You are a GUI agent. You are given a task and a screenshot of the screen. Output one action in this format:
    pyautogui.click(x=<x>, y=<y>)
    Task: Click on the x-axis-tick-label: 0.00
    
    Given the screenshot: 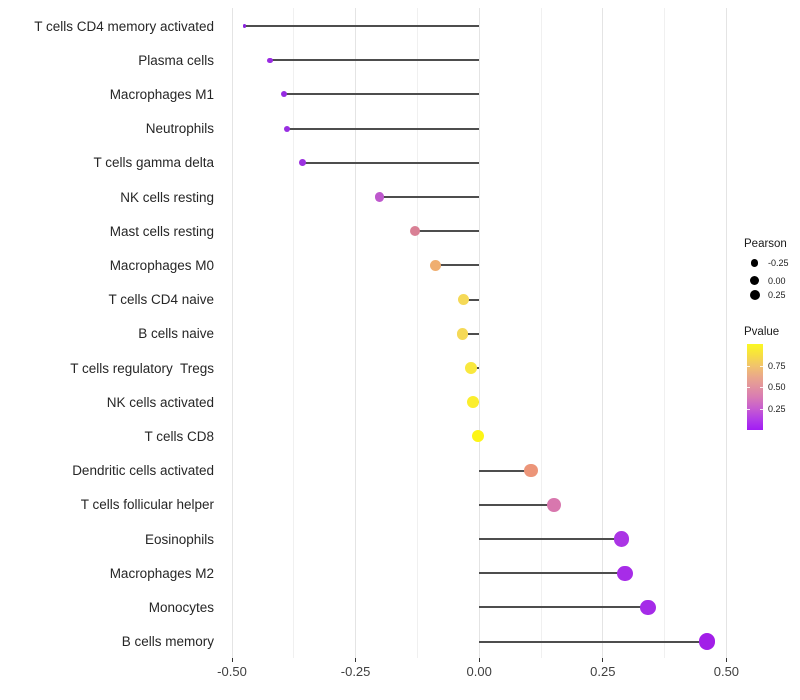 What is the action you would take?
    pyautogui.click(x=479, y=671)
    